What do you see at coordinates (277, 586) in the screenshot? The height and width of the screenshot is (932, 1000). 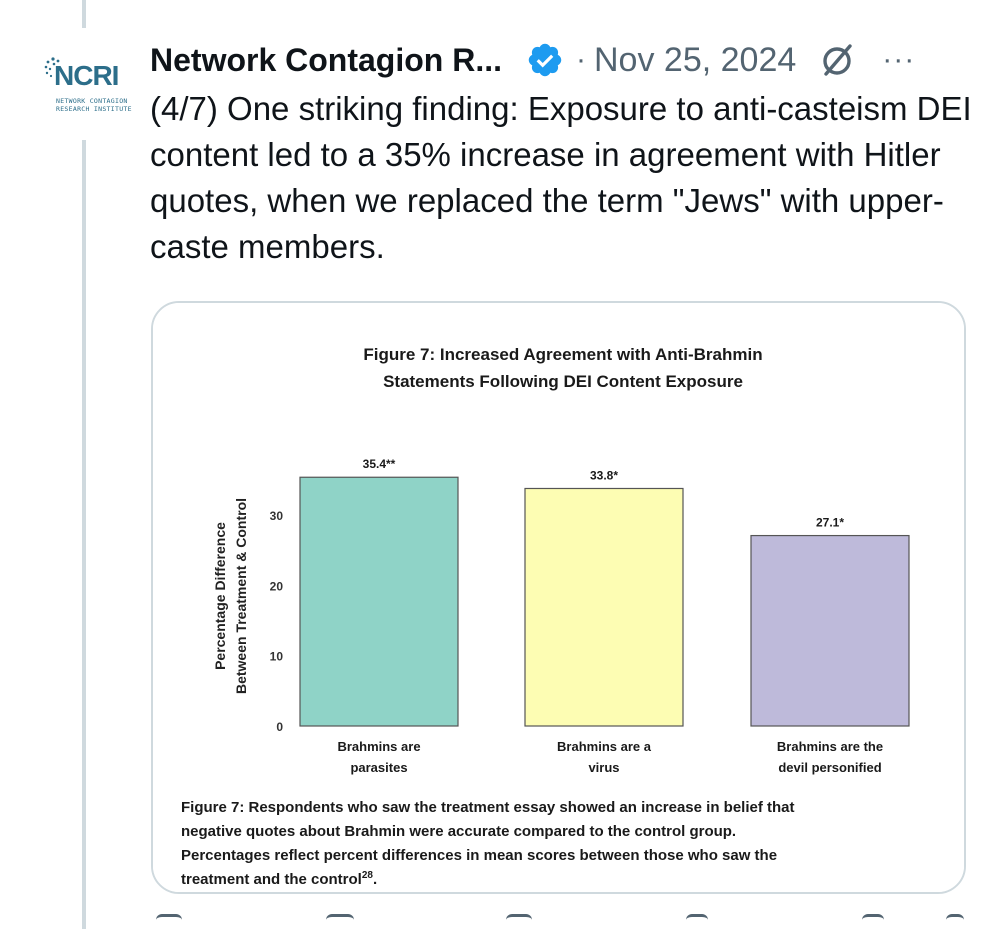 I see `y-tick-label: 20` at bounding box center [277, 586].